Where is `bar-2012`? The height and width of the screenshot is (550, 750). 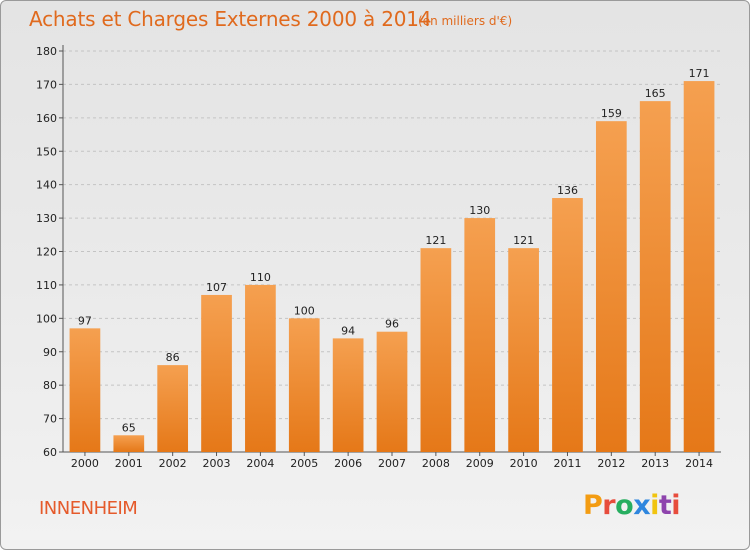 bar-2012 is located at coordinates (611, 287).